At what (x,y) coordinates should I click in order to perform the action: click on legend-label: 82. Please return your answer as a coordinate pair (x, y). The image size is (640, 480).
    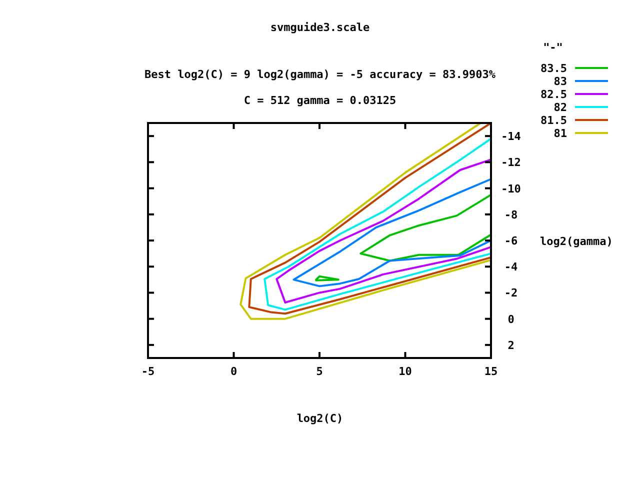
    Looking at the image, I should click on (560, 107).